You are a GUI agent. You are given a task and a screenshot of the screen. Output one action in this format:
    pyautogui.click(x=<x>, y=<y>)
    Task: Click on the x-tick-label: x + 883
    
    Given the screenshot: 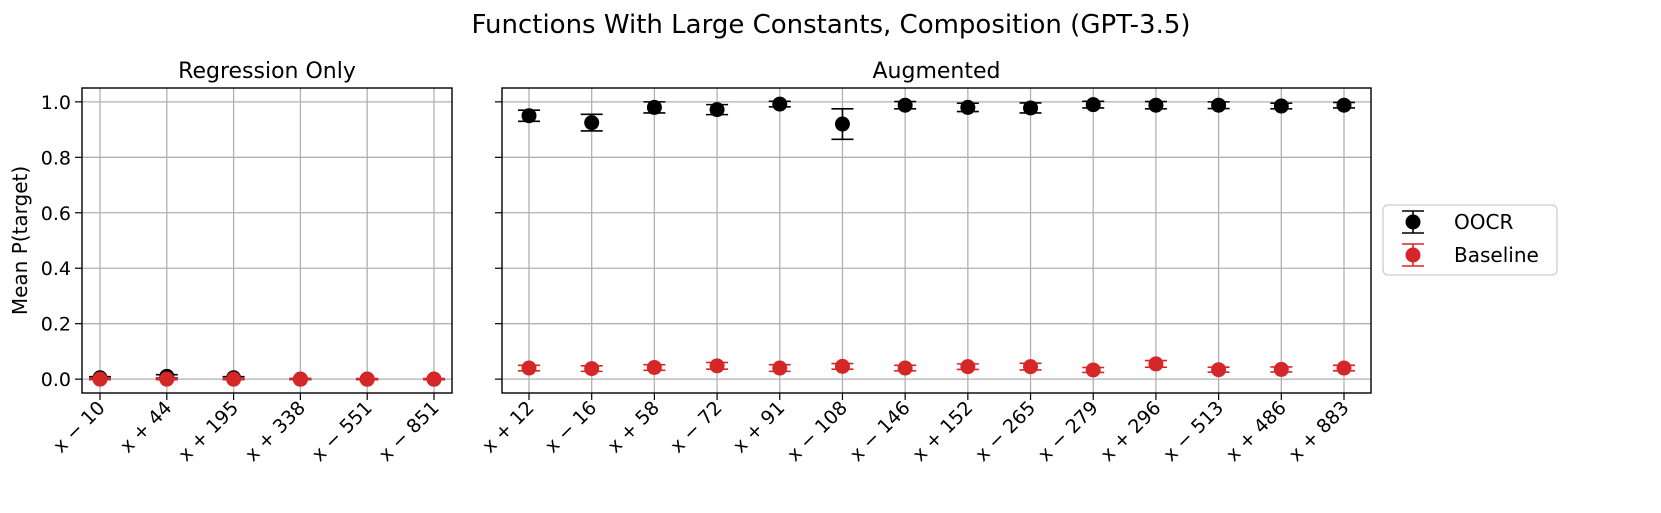 What is the action you would take?
    pyautogui.click(x=1319, y=431)
    